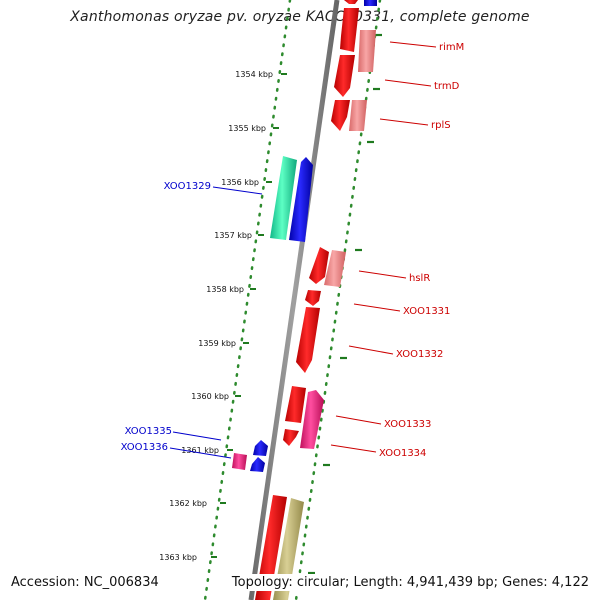  I want to click on gene-label-rplS: rplS, so click(441, 125).